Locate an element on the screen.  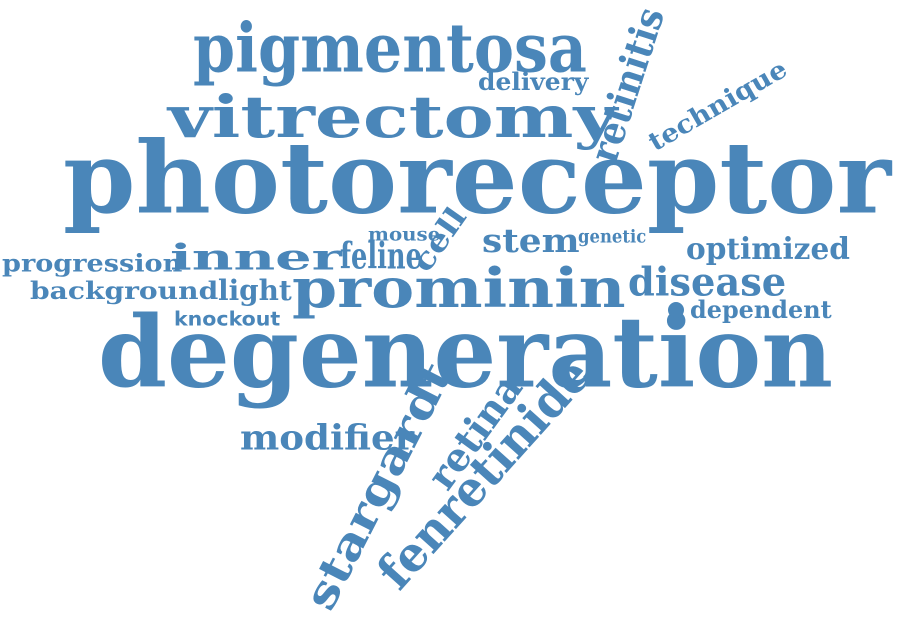
word-disease: disease is located at coordinates (707, 282).